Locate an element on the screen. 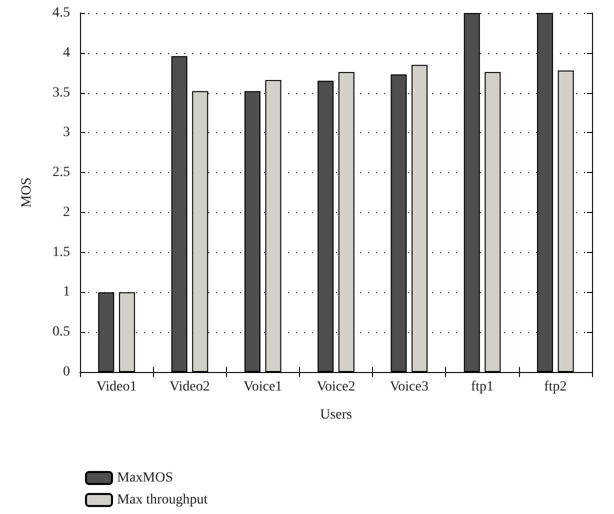  y-tick-label: 1.5 is located at coordinates (61, 252).